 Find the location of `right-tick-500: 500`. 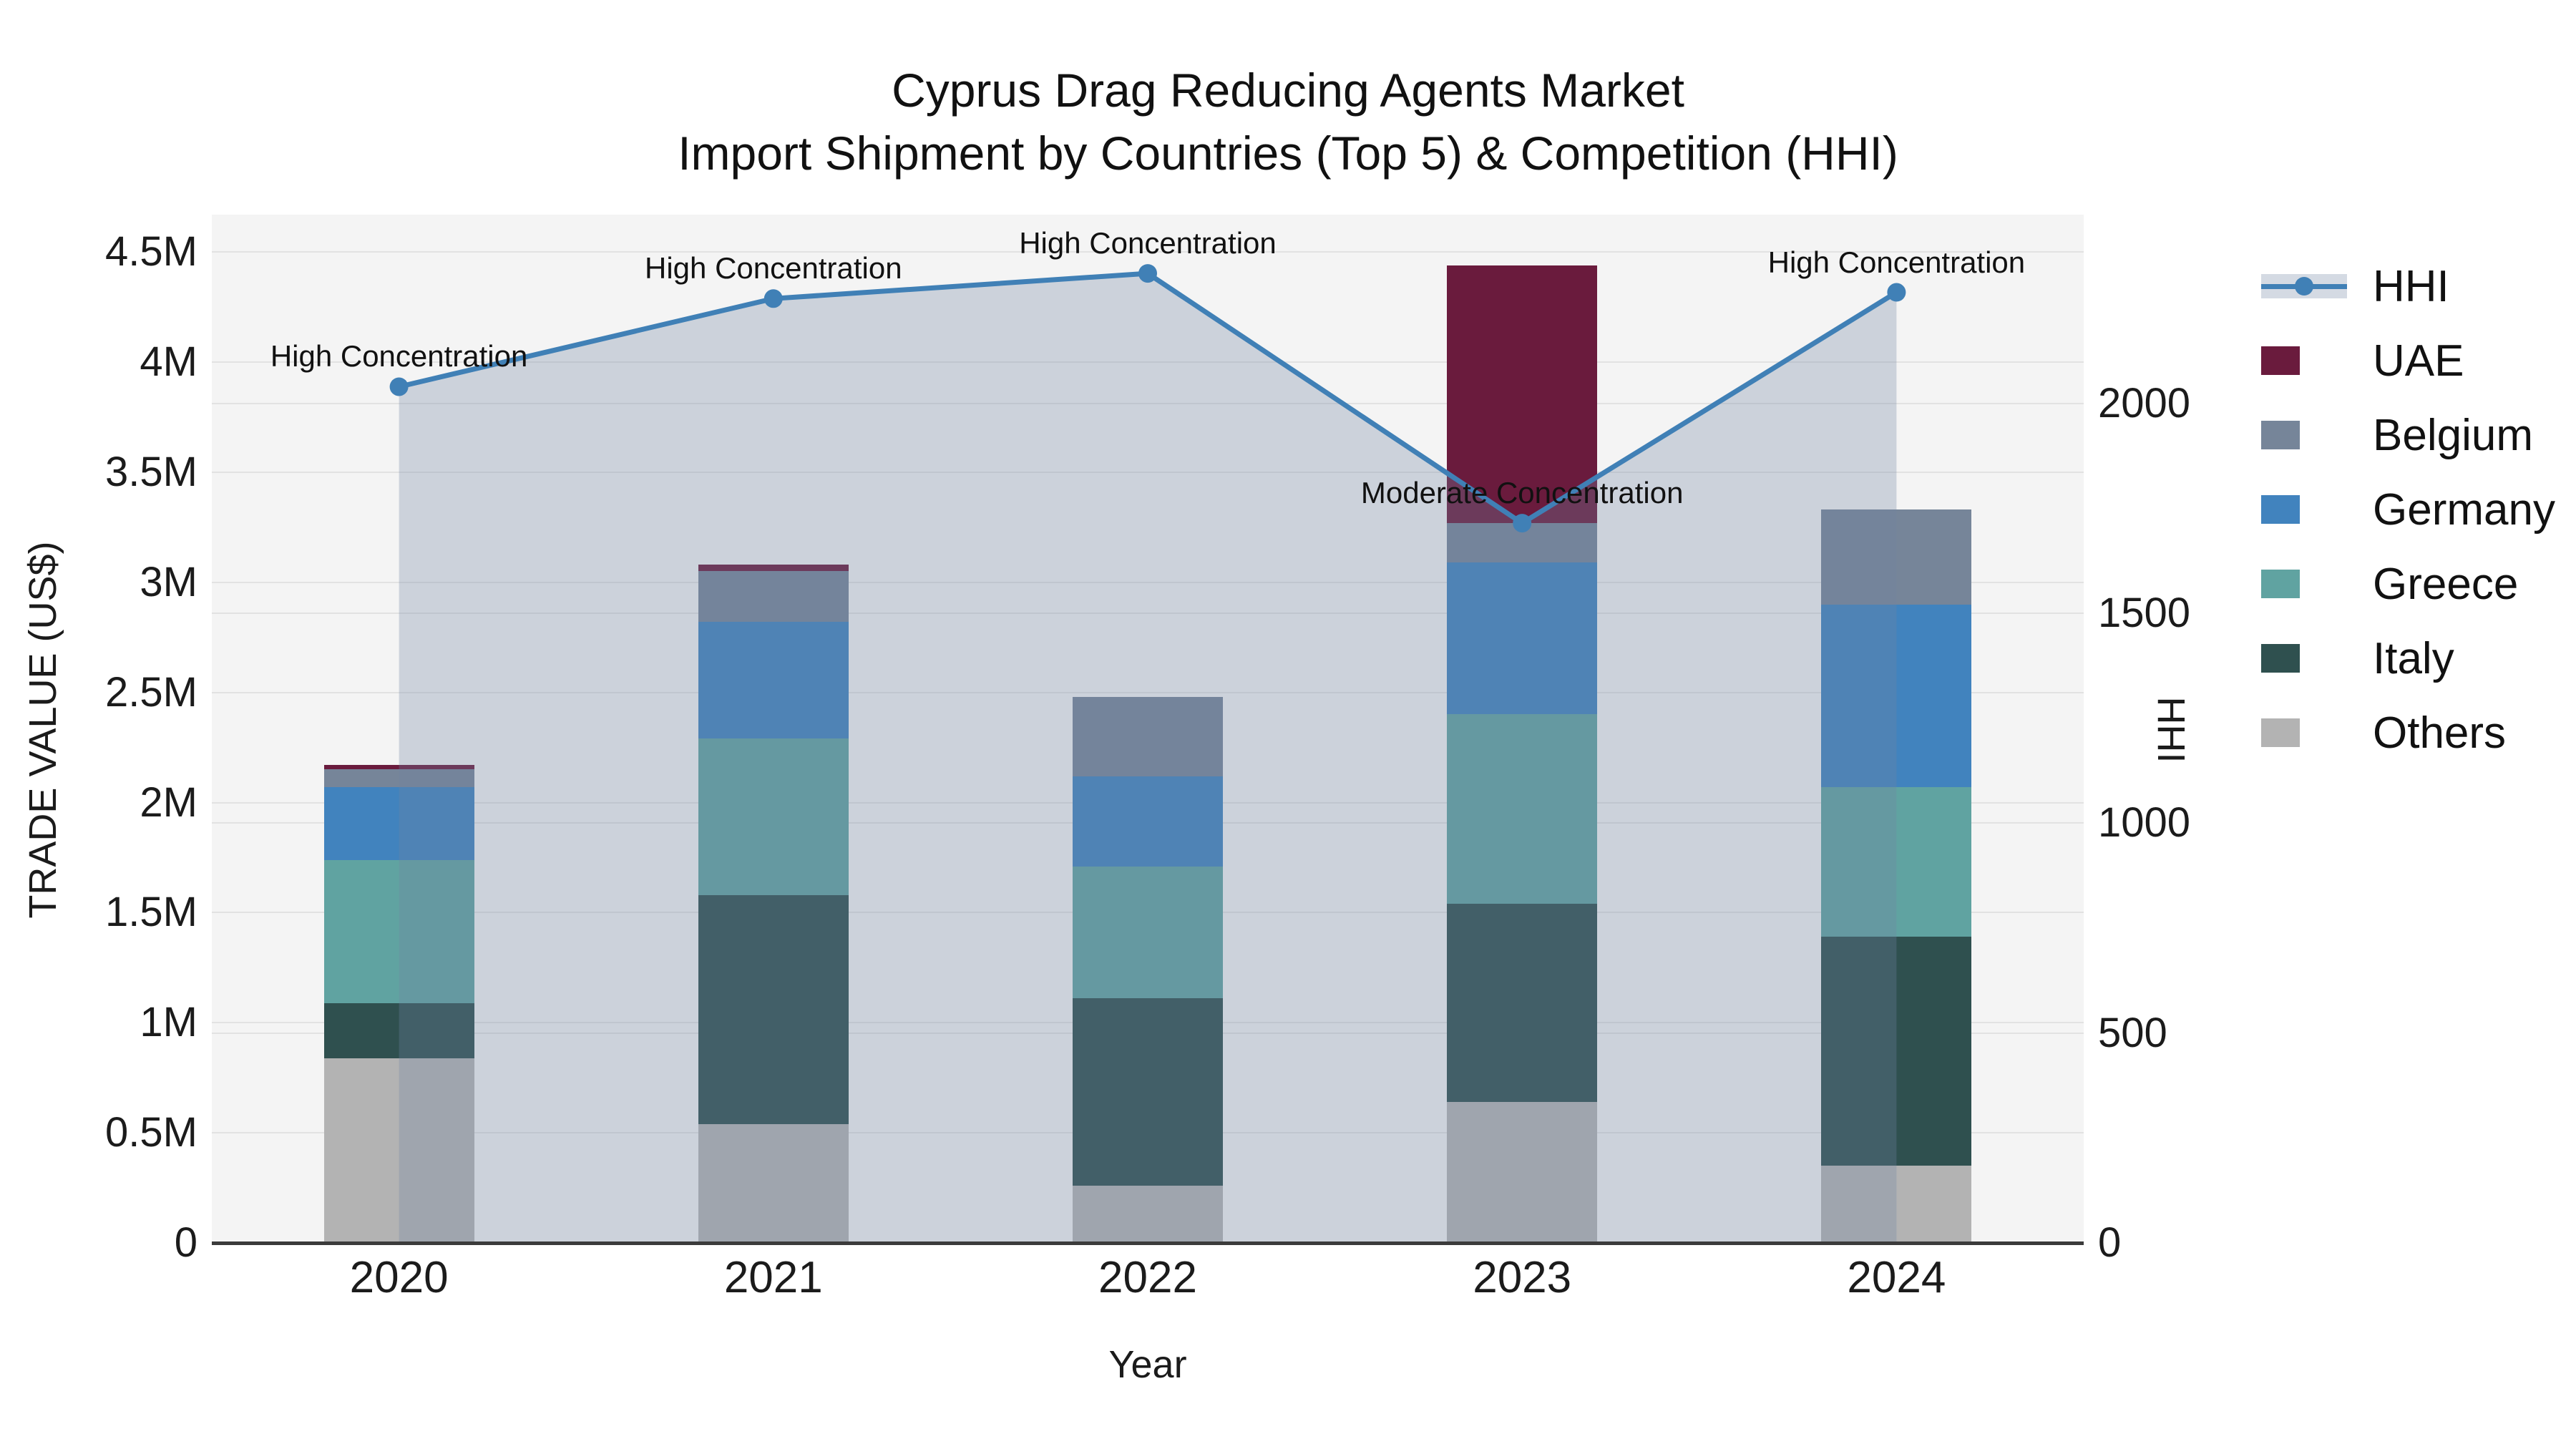

right-tick-500: 500 is located at coordinates (2132, 1032).